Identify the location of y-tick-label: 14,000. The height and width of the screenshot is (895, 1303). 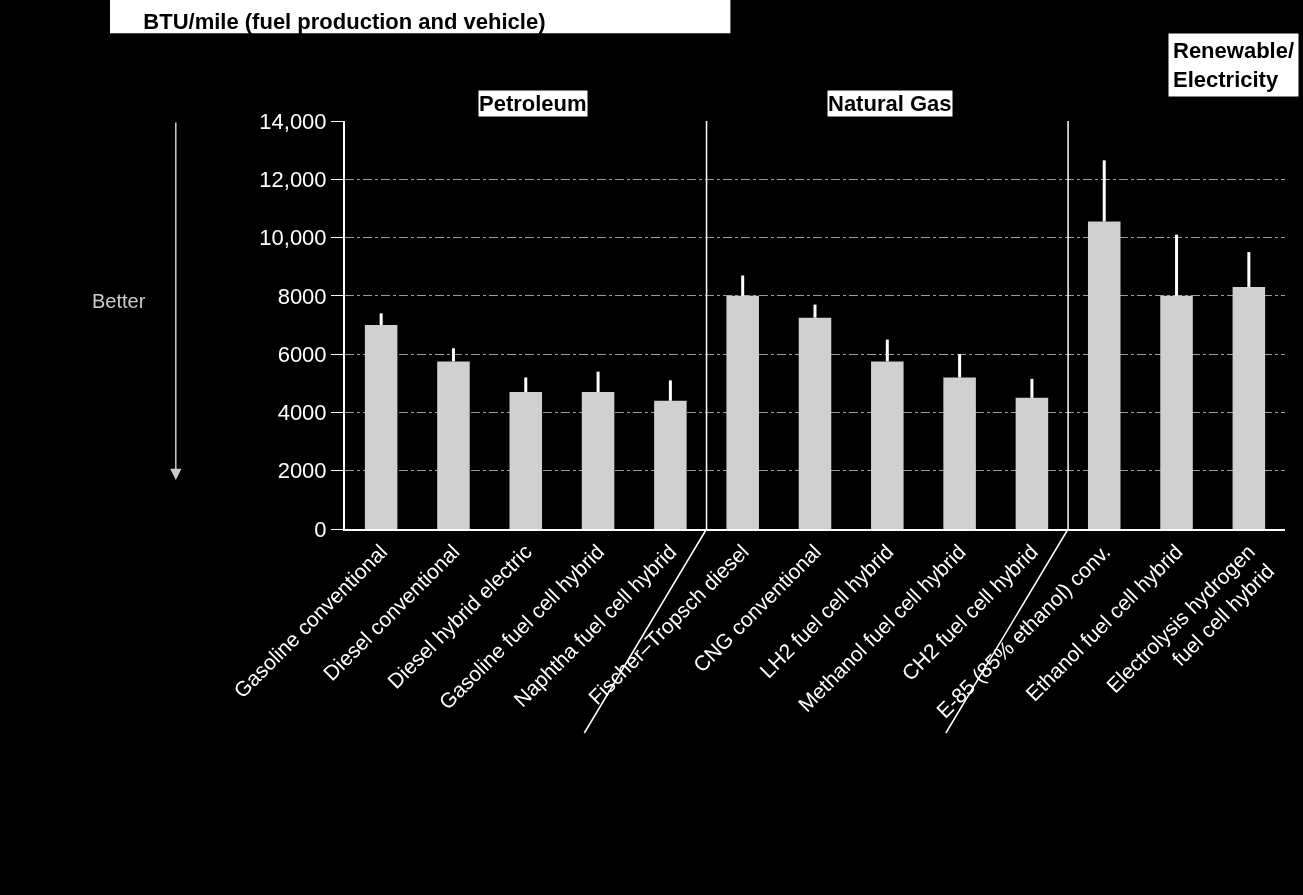
(293, 121).